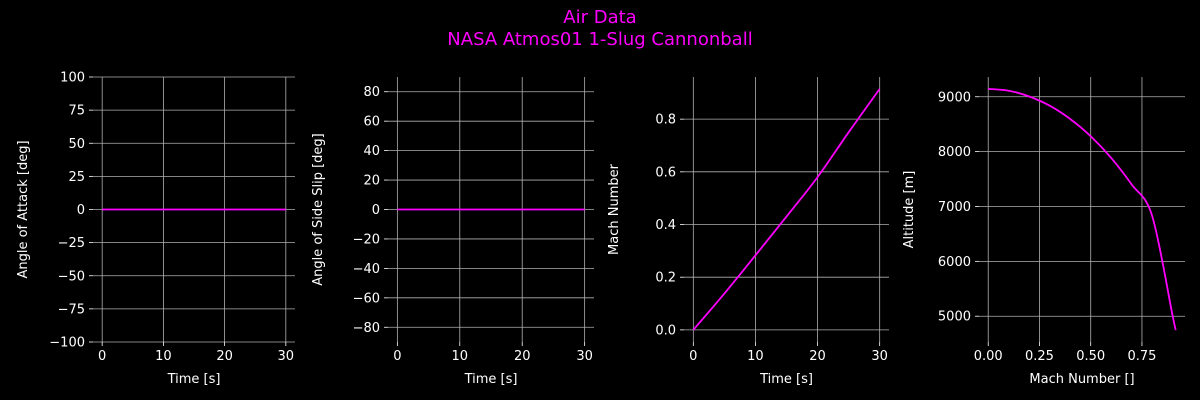 The height and width of the screenshot is (400, 1200). Describe the element at coordinates (988, 356) in the screenshot. I see `x-tick-label: 0.00` at that location.